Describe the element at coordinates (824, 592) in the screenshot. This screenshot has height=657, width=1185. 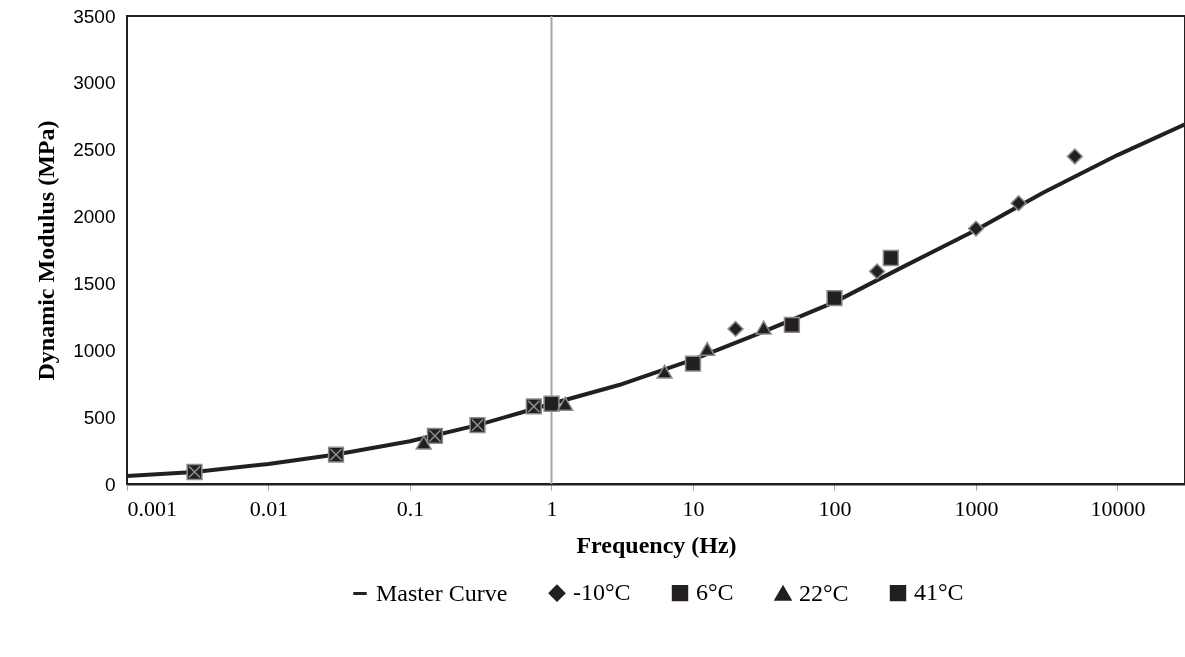
I see `legend-label: 22°C` at that location.